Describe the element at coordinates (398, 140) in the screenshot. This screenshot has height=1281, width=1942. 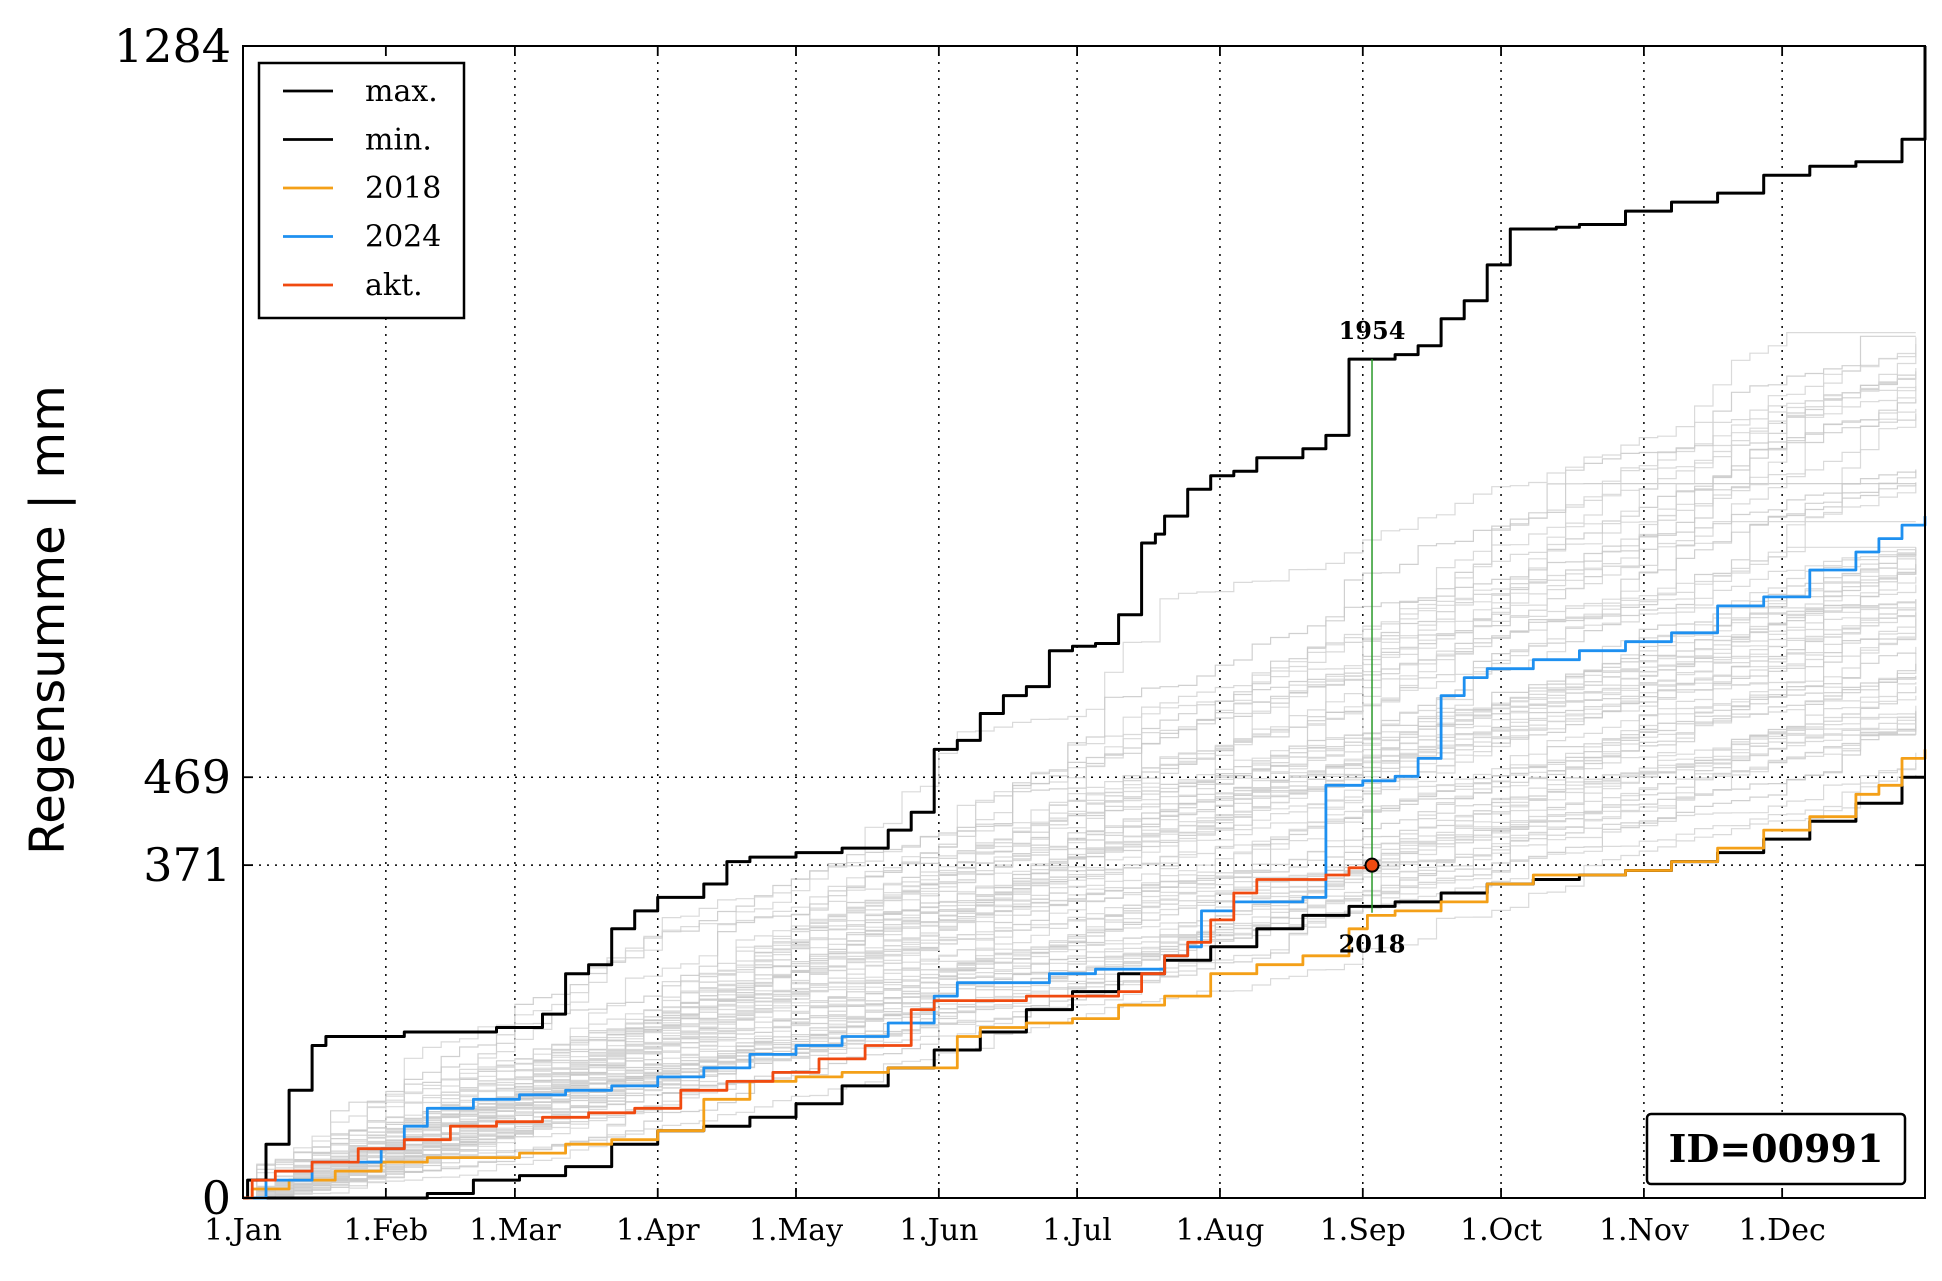
I see `legend-label-min: min.` at that location.